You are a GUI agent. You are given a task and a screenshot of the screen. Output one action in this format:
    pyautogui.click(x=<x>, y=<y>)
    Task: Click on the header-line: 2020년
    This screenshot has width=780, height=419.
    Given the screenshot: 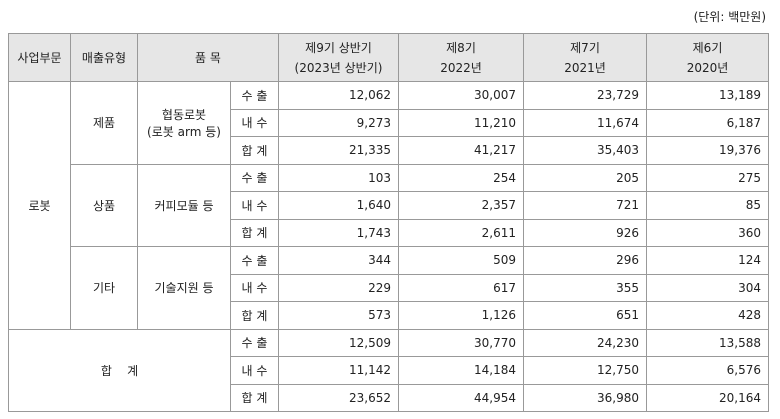 What is the action you would take?
    pyautogui.click(x=707, y=67)
    